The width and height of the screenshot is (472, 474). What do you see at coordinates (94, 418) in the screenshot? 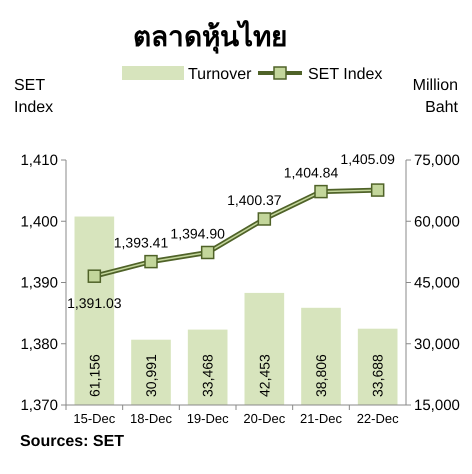
I see `x-tick-label: 15-Dec` at bounding box center [94, 418].